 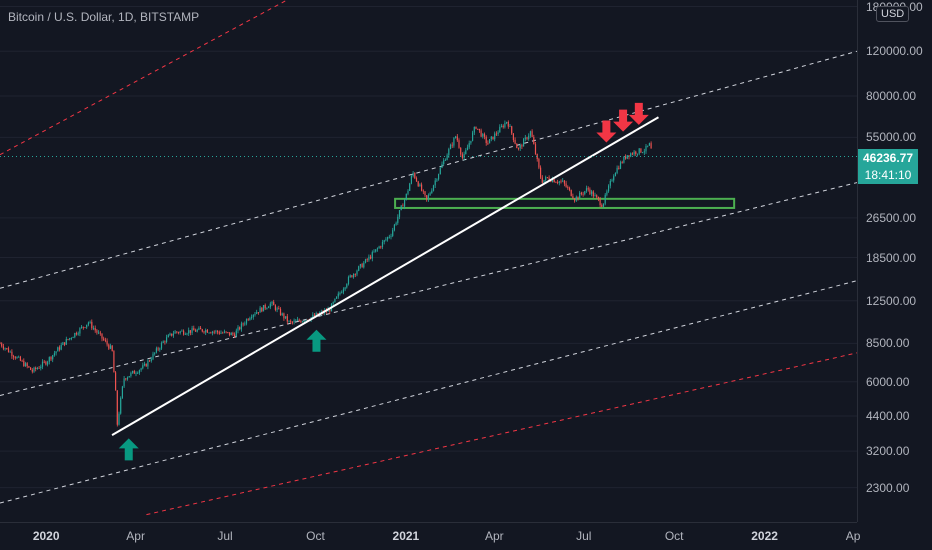 I want to click on time-axis-label: Ap, so click(x=853, y=536).